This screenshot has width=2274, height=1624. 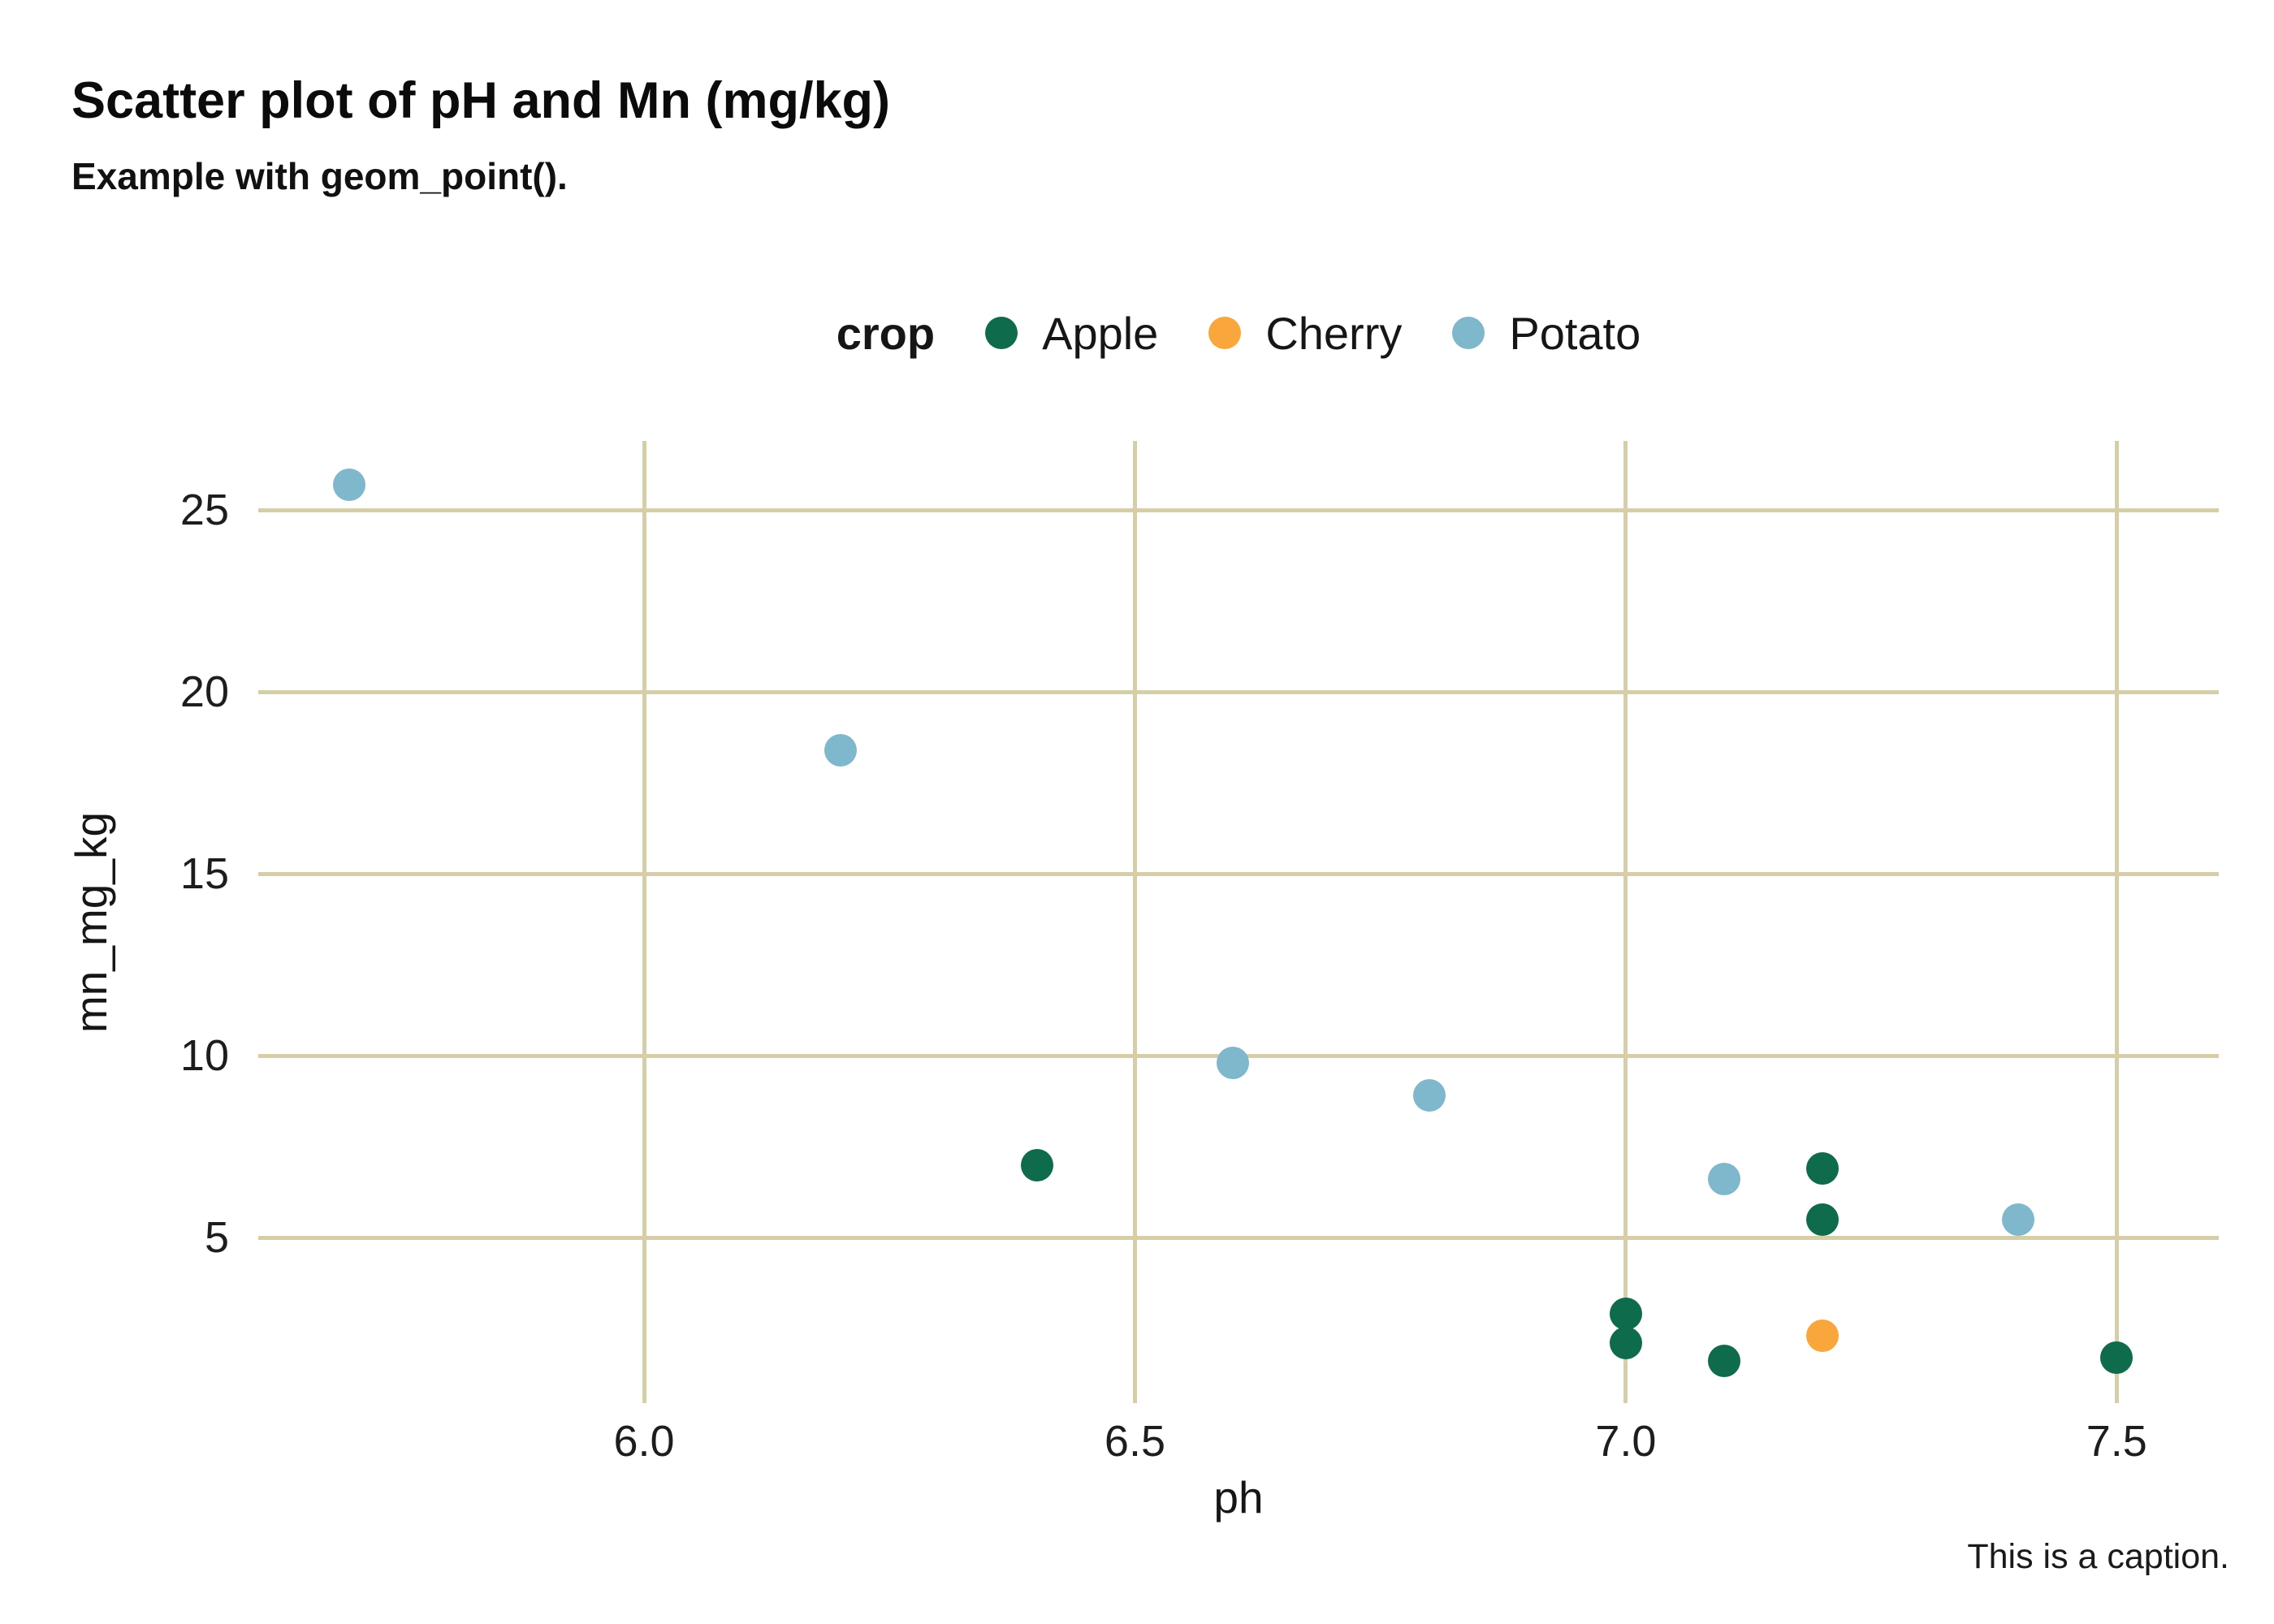 What do you see at coordinates (1001, 333) in the screenshot?
I see `legend-swatch-apple` at bounding box center [1001, 333].